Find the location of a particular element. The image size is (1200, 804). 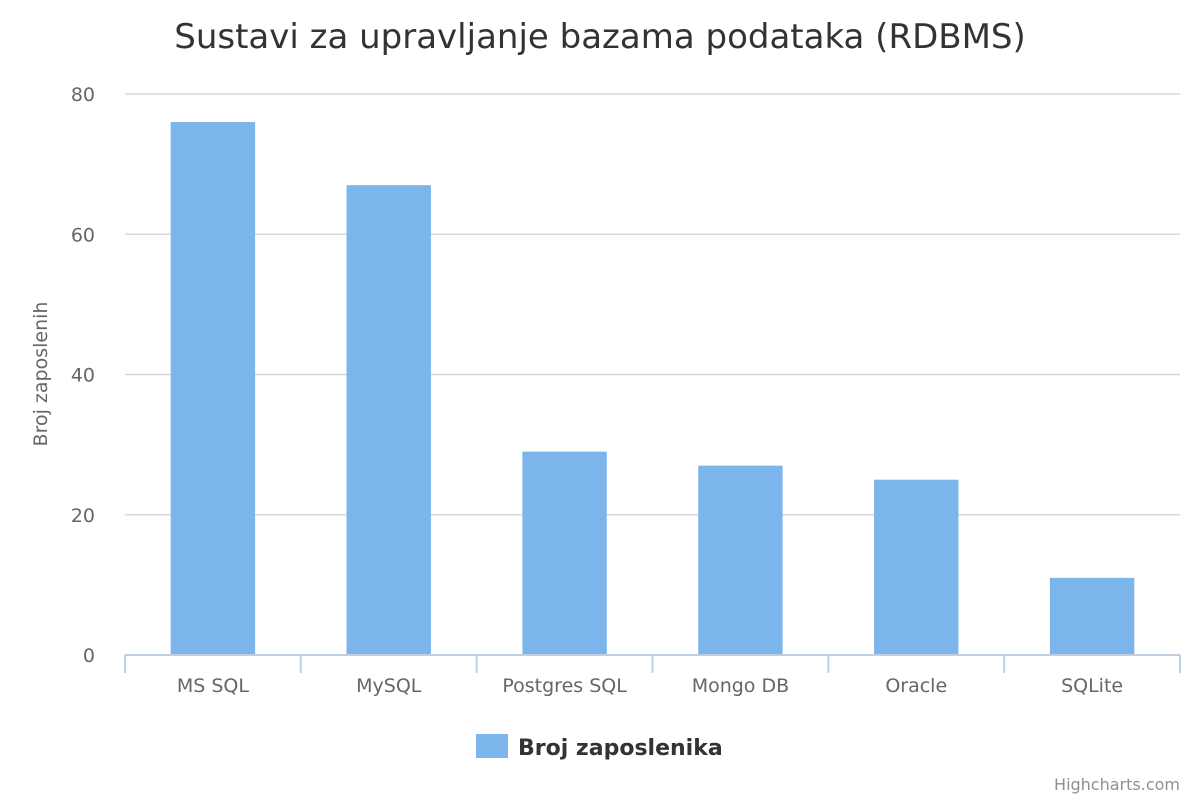

x-tick-label-oracle: Oracle is located at coordinates (916, 686).